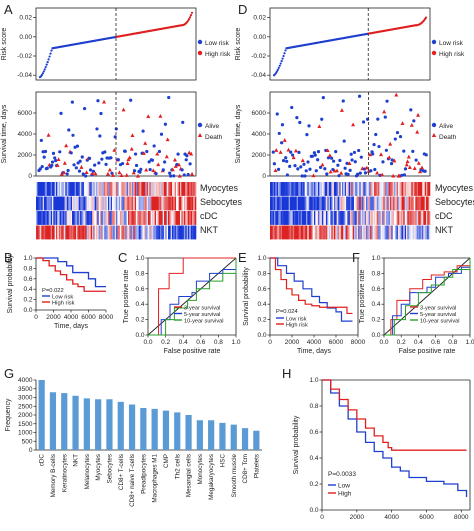 The image size is (474, 531). I want to click on c-ytick-label: 0.0, so click(139, 335).